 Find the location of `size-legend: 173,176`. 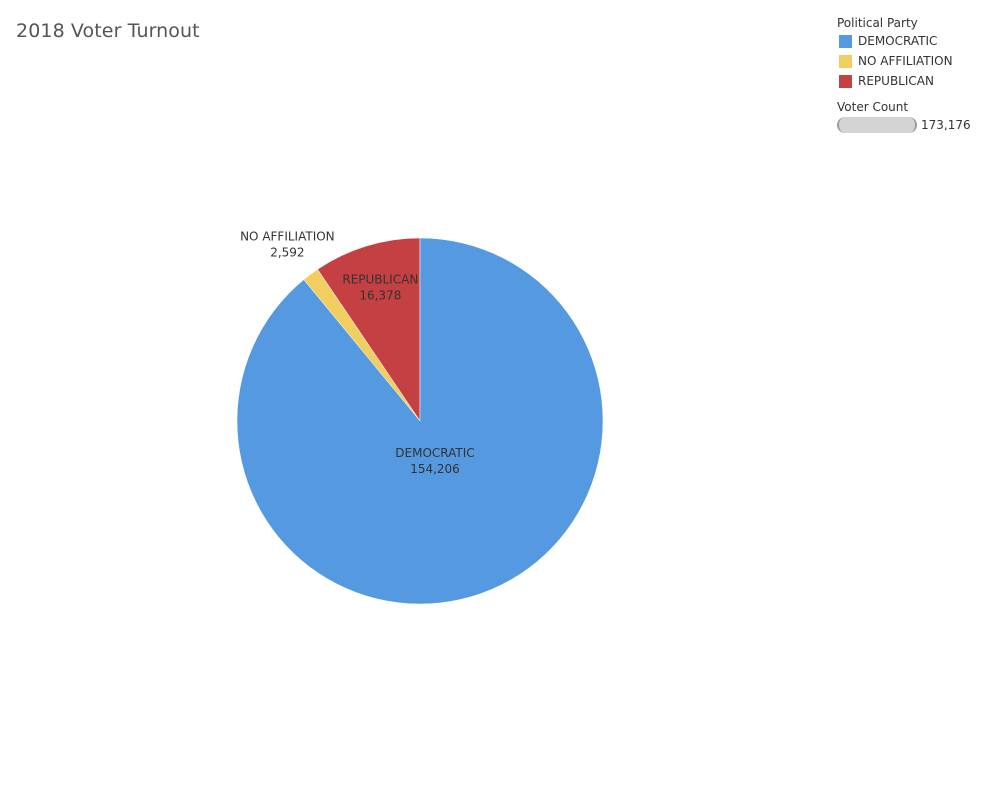

size-legend: 173,176 is located at coordinates (917, 125).